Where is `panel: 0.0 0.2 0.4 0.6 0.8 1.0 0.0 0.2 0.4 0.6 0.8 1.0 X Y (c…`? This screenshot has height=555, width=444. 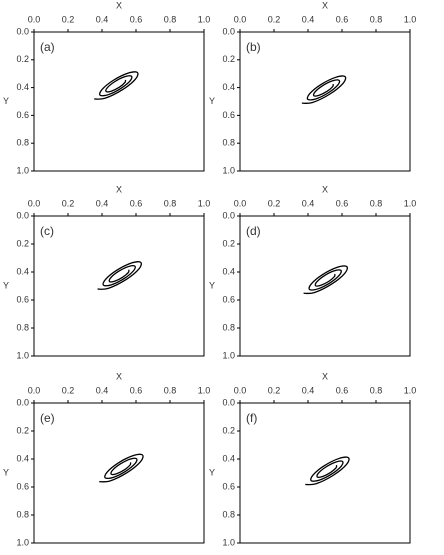
panel: 0.0 0.2 0.4 0.6 0.8 1.0 0.0 0.2 0.4 0.6 0.8 1.0 X Y (c… is located at coordinates (106, 272).